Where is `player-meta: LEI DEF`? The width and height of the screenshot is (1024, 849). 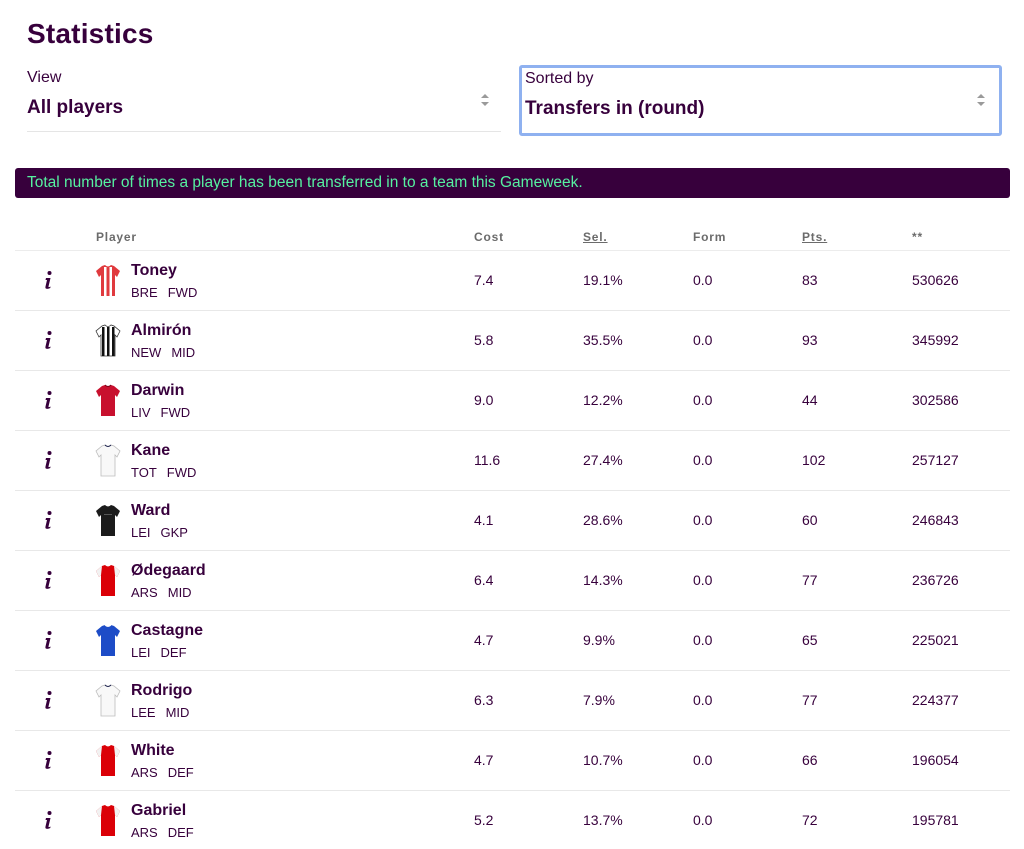 player-meta: LEI DEF is located at coordinates (159, 652).